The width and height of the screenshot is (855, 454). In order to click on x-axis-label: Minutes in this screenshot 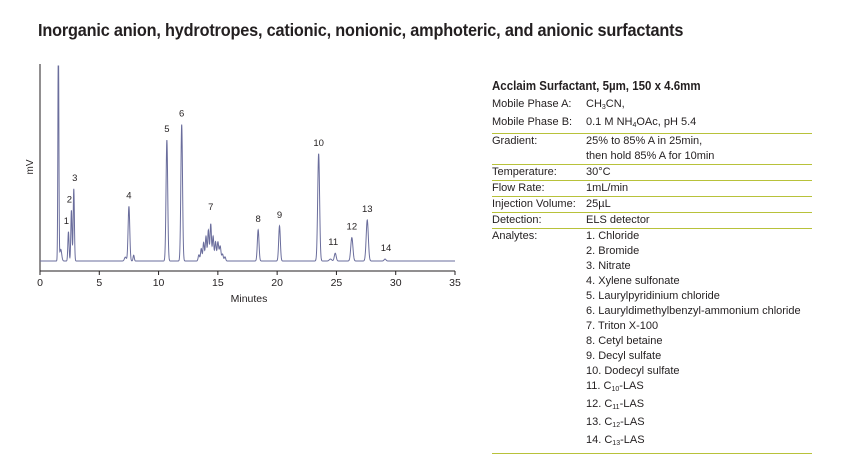, I will do `click(249, 299)`.